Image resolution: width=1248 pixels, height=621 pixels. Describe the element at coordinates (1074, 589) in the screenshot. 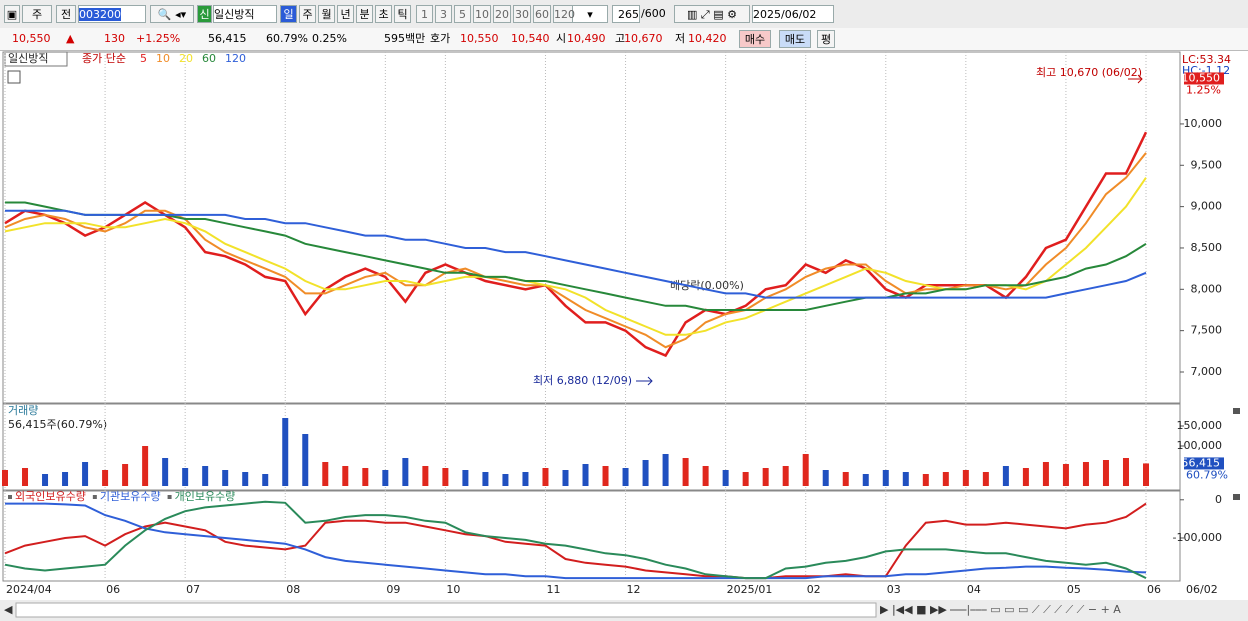

I see `x-tick-label: 05` at that location.